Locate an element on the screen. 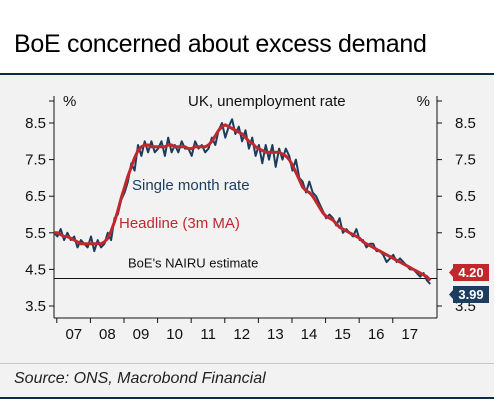 This screenshot has width=504, height=412. x-tick-label: 17 is located at coordinates (409, 334).